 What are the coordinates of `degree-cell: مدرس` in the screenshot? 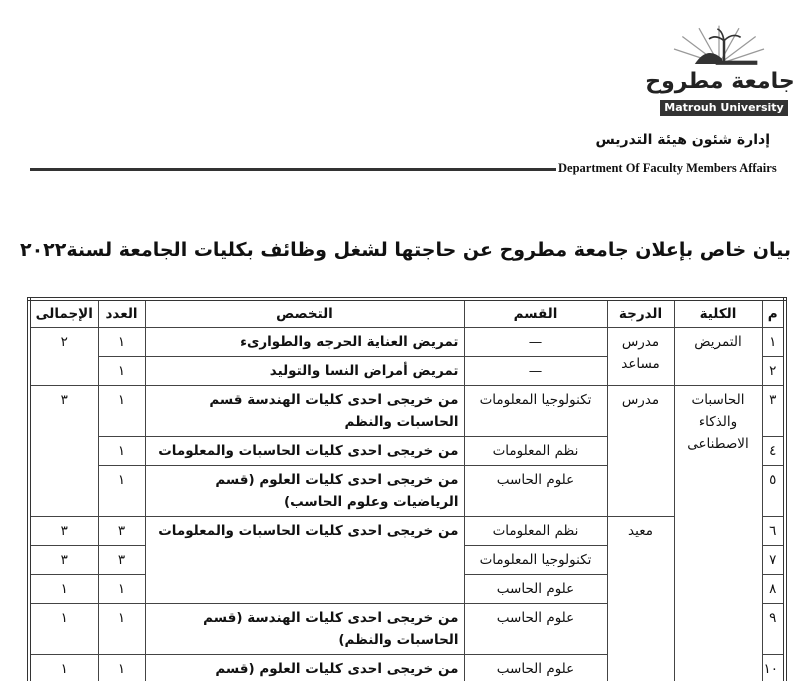 It's located at (640, 451).